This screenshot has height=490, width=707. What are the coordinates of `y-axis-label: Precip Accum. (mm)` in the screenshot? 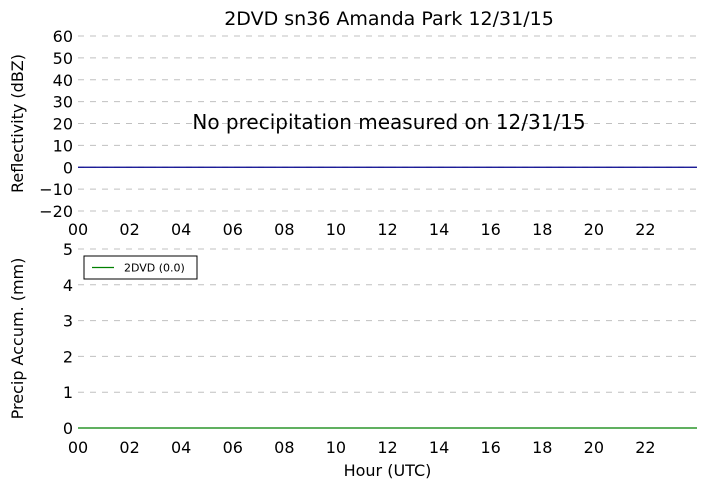 It's located at (17, 339).